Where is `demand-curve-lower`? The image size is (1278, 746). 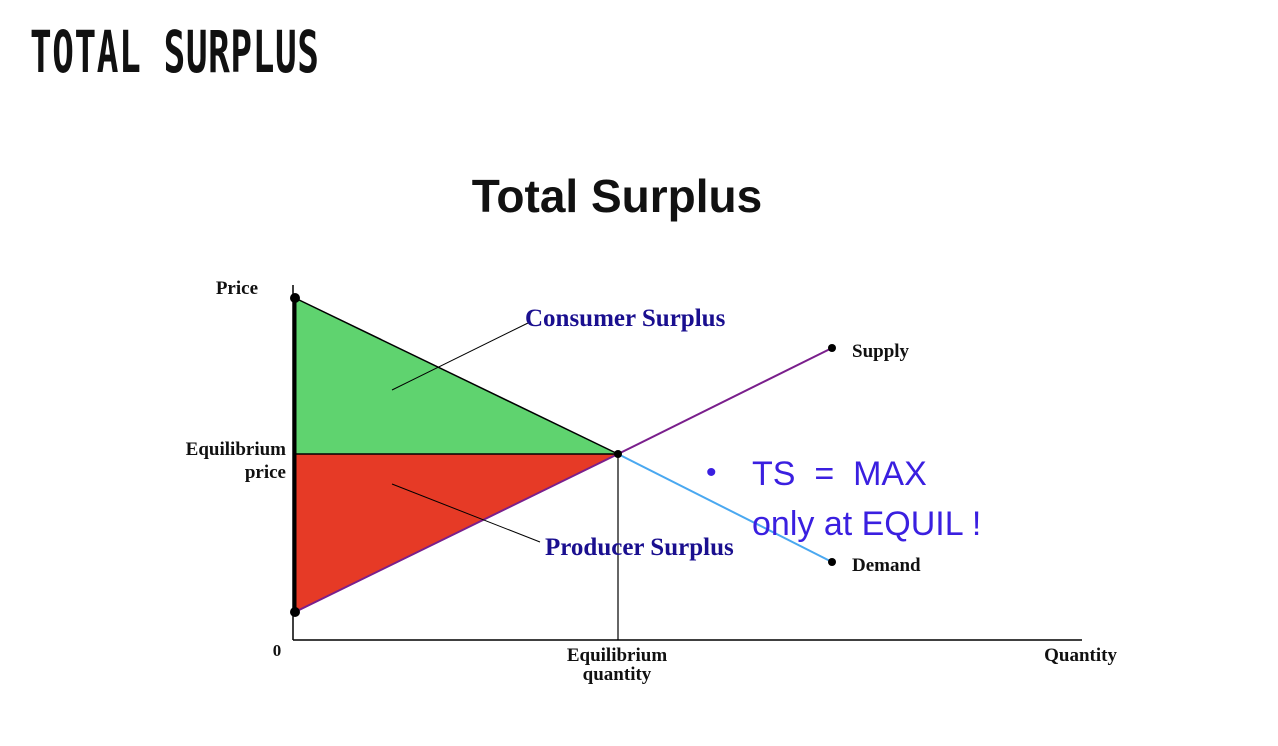 demand-curve-lower is located at coordinates (725, 508).